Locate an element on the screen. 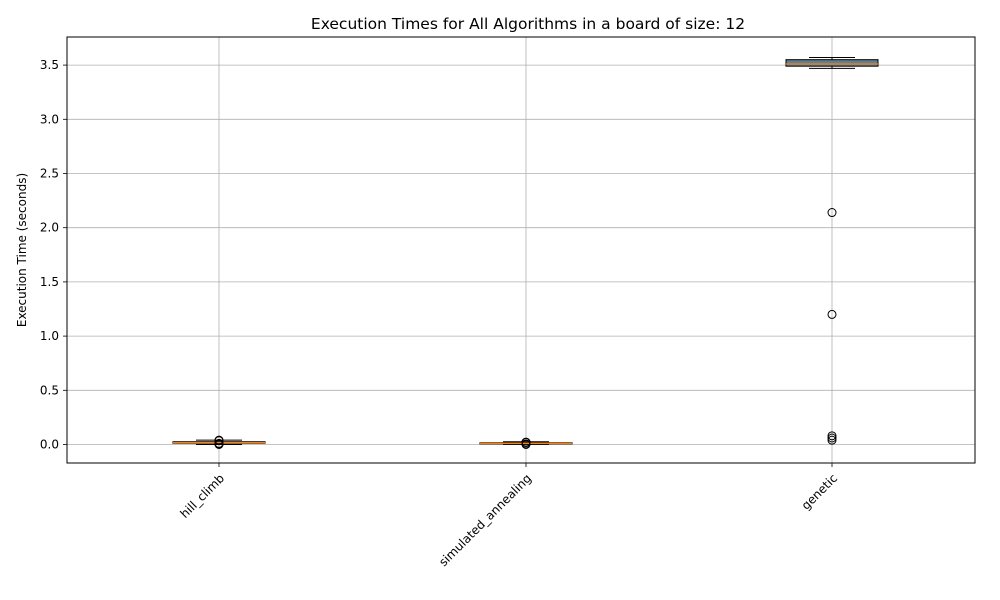 The image size is (1000, 600). y-tick-label: 2.5 is located at coordinates (49, 174).